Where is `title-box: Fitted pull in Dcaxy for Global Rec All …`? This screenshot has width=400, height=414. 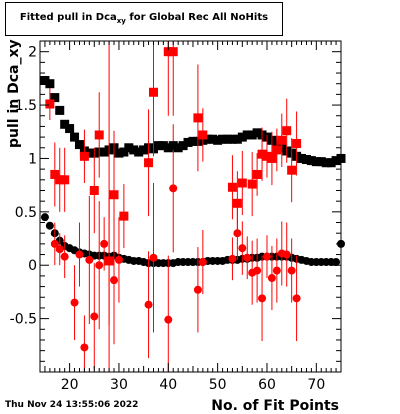 title-box: Fitted pull in Dcaxy for Global Rec All … is located at coordinates (144, 19).